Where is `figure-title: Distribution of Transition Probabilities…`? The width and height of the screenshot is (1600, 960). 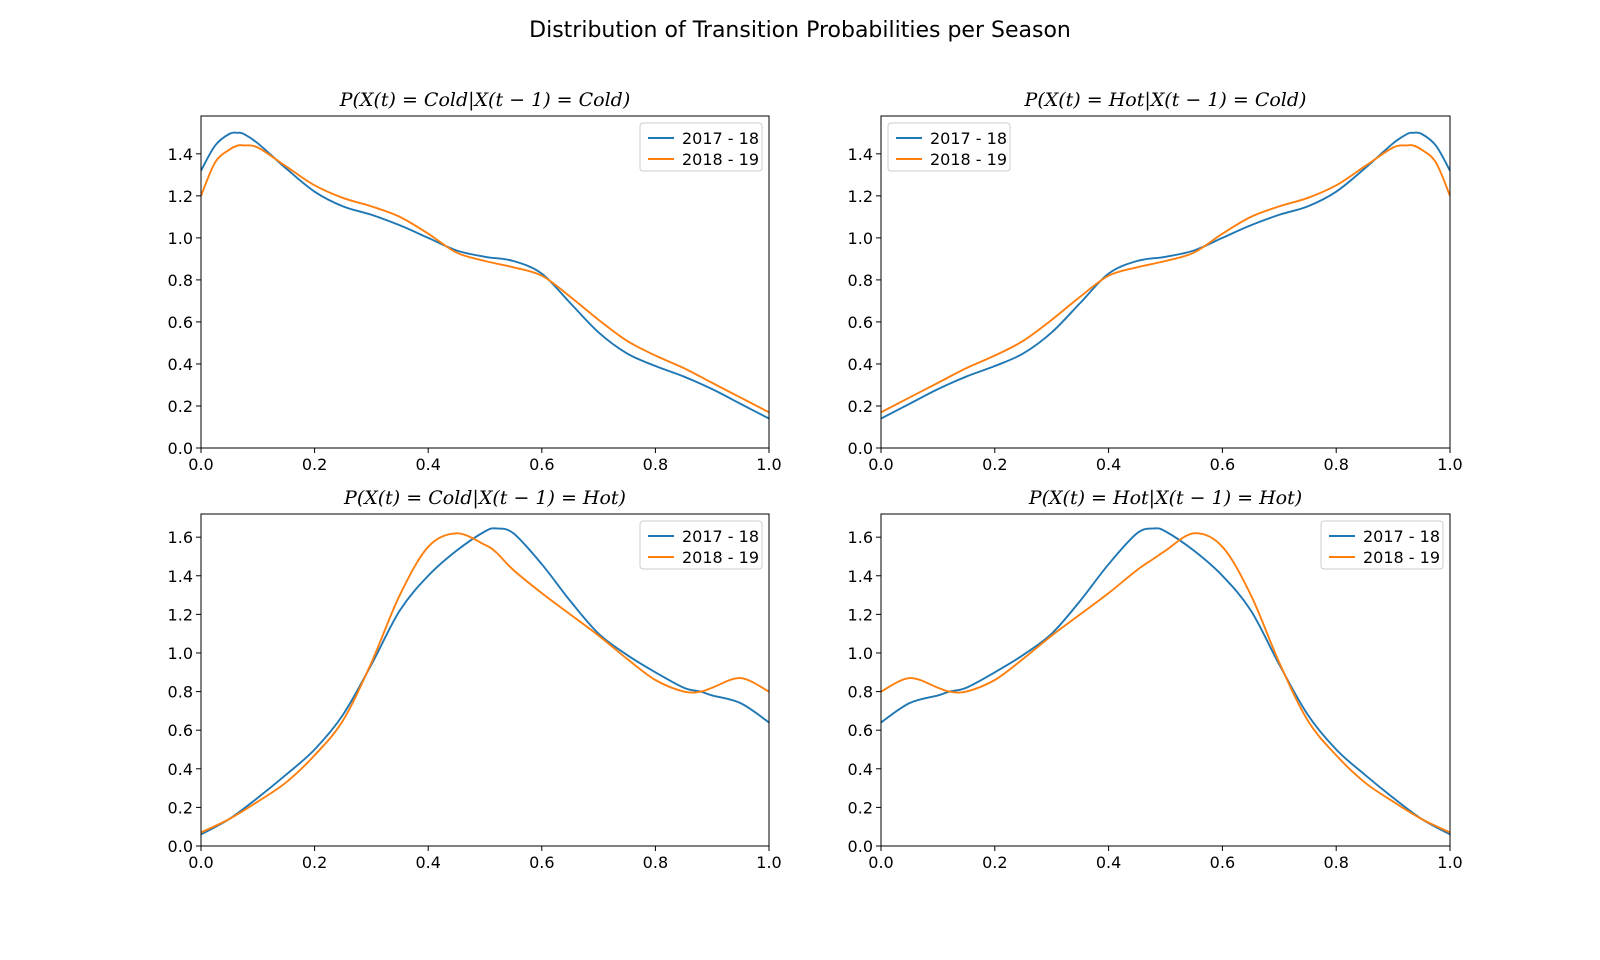 figure-title: Distribution of Transition Probabilities… is located at coordinates (800, 30).